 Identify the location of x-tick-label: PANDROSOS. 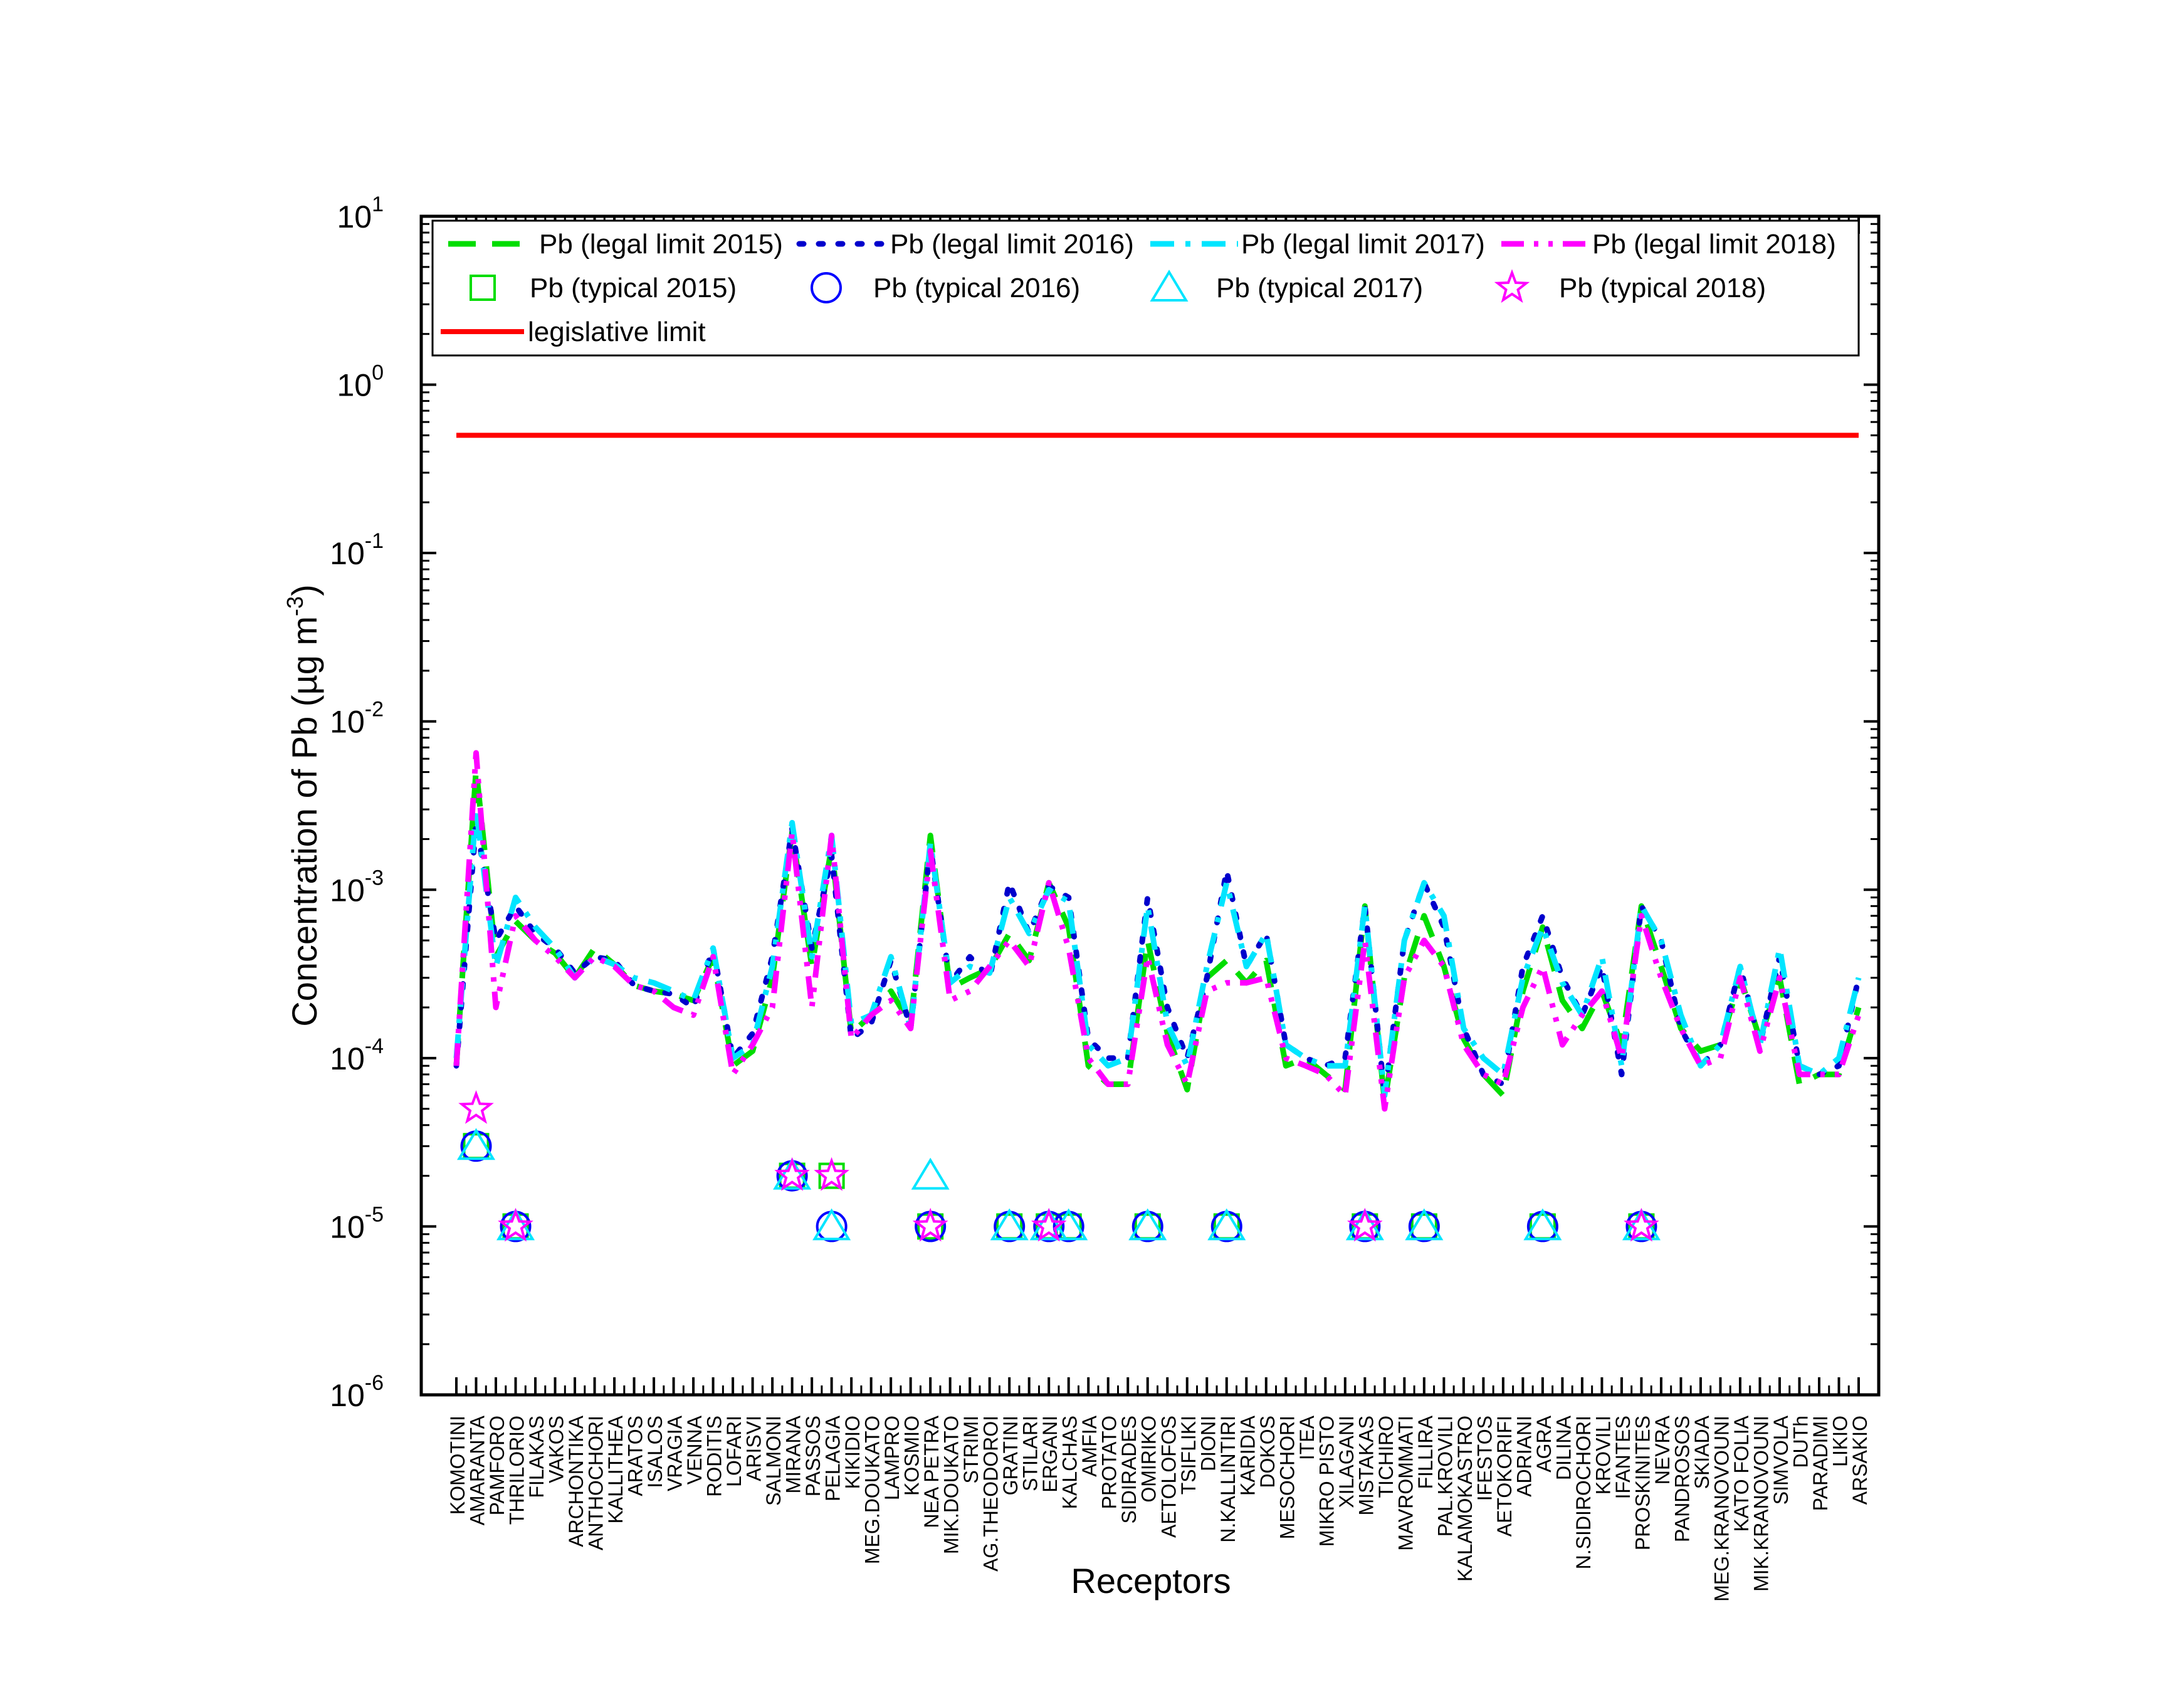
(1682, 1479).